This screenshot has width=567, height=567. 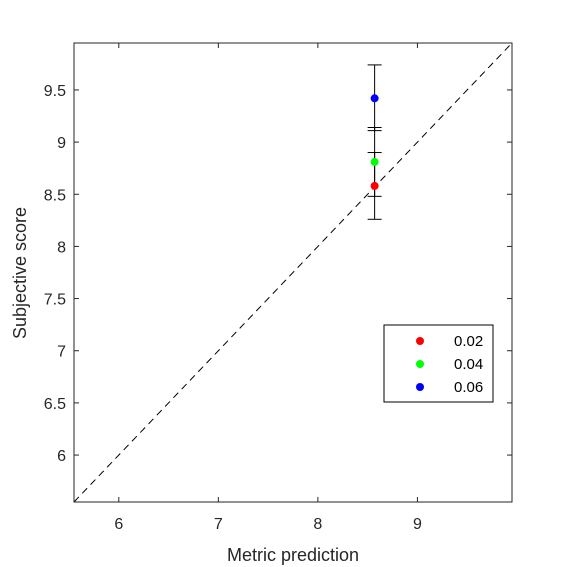 What do you see at coordinates (468, 341) in the screenshot?
I see `legend-label-0: 0.02` at bounding box center [468, 341].